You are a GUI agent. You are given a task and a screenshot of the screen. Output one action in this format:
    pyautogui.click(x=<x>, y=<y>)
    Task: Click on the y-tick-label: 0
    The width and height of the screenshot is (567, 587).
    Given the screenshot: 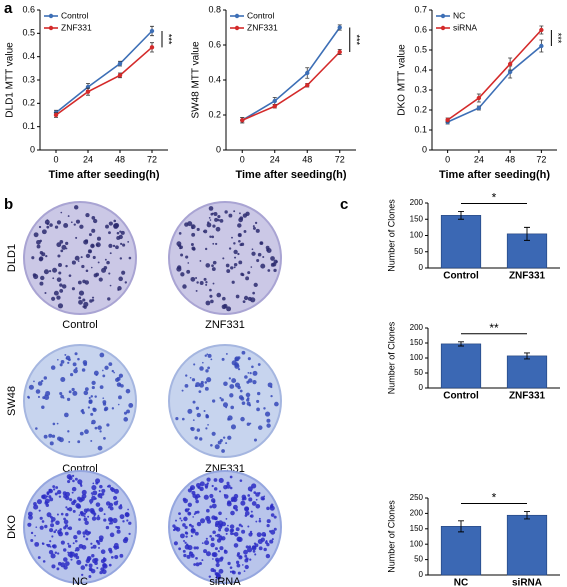 What is the action you would take?
    pyautogui.click(x=421, y=574)
    